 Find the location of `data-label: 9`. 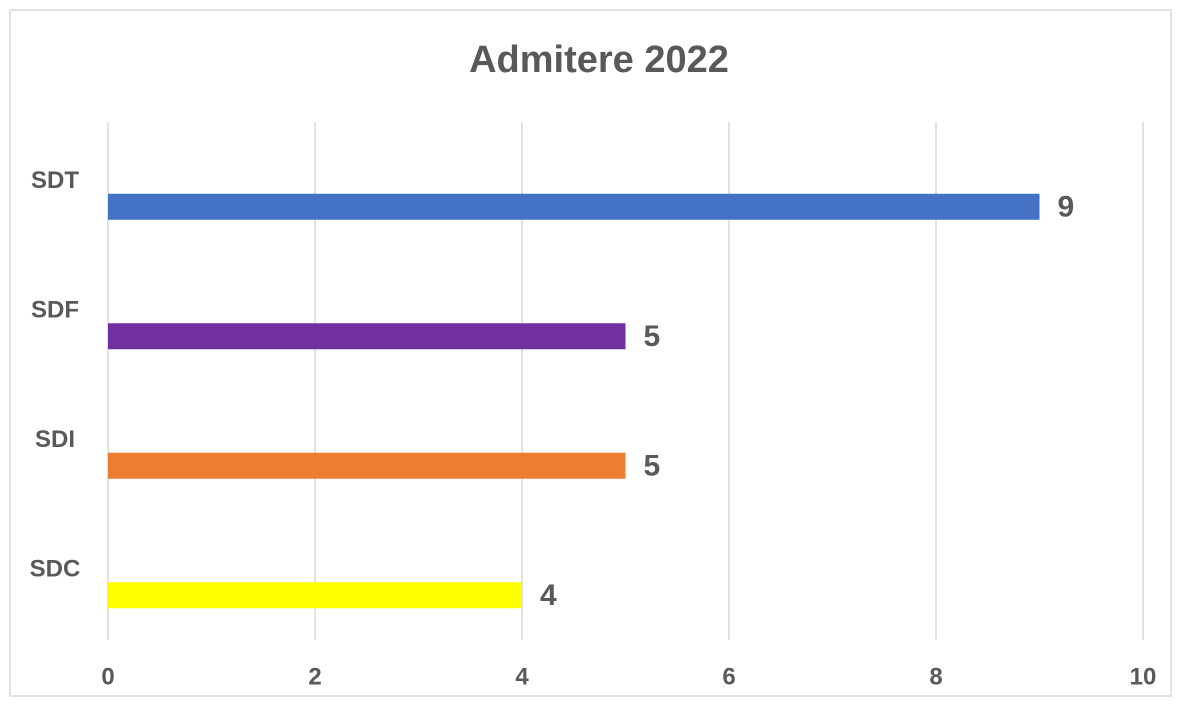

data-label: 9 is located at coordinates (1066, 207).